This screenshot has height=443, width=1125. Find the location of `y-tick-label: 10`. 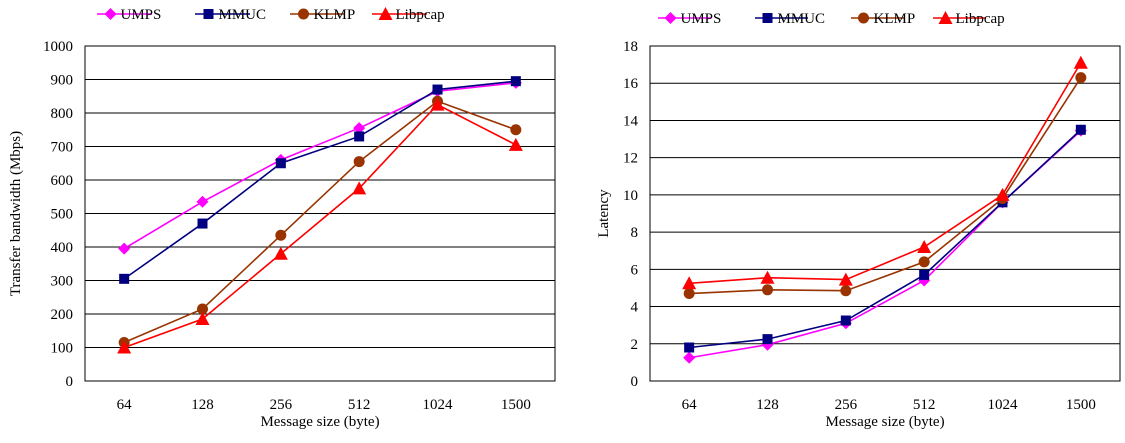

y-tick-label: 10 is located at coordinates (630, 196).